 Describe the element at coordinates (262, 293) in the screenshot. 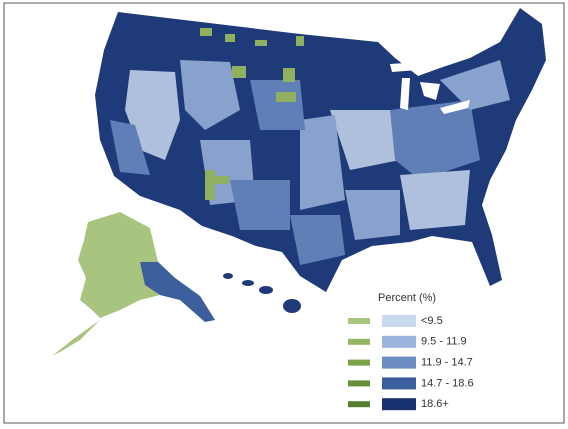

I see `hawaii` at that location.